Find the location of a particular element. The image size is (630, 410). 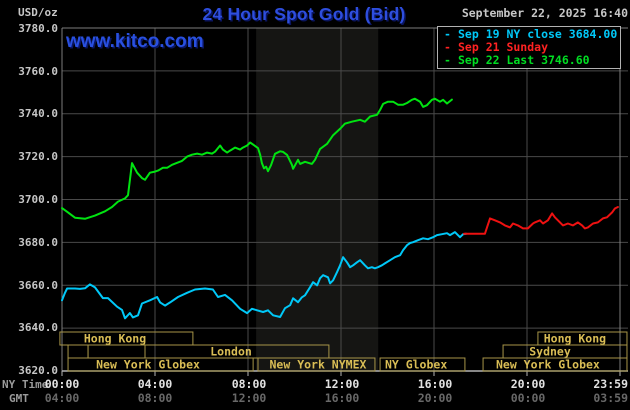

x-axis-ny-tick-label: 20:00 is located at coordinates (528, 384).